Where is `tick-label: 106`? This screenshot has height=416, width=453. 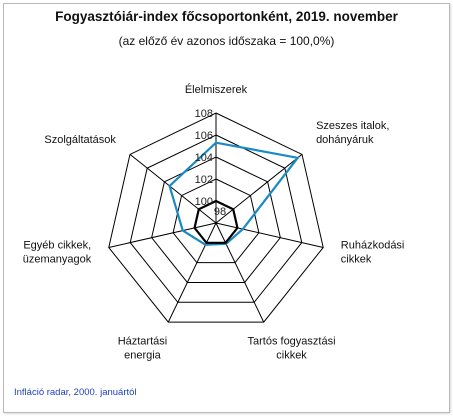
tick-label: 106 is located at coordinates (204, 136).